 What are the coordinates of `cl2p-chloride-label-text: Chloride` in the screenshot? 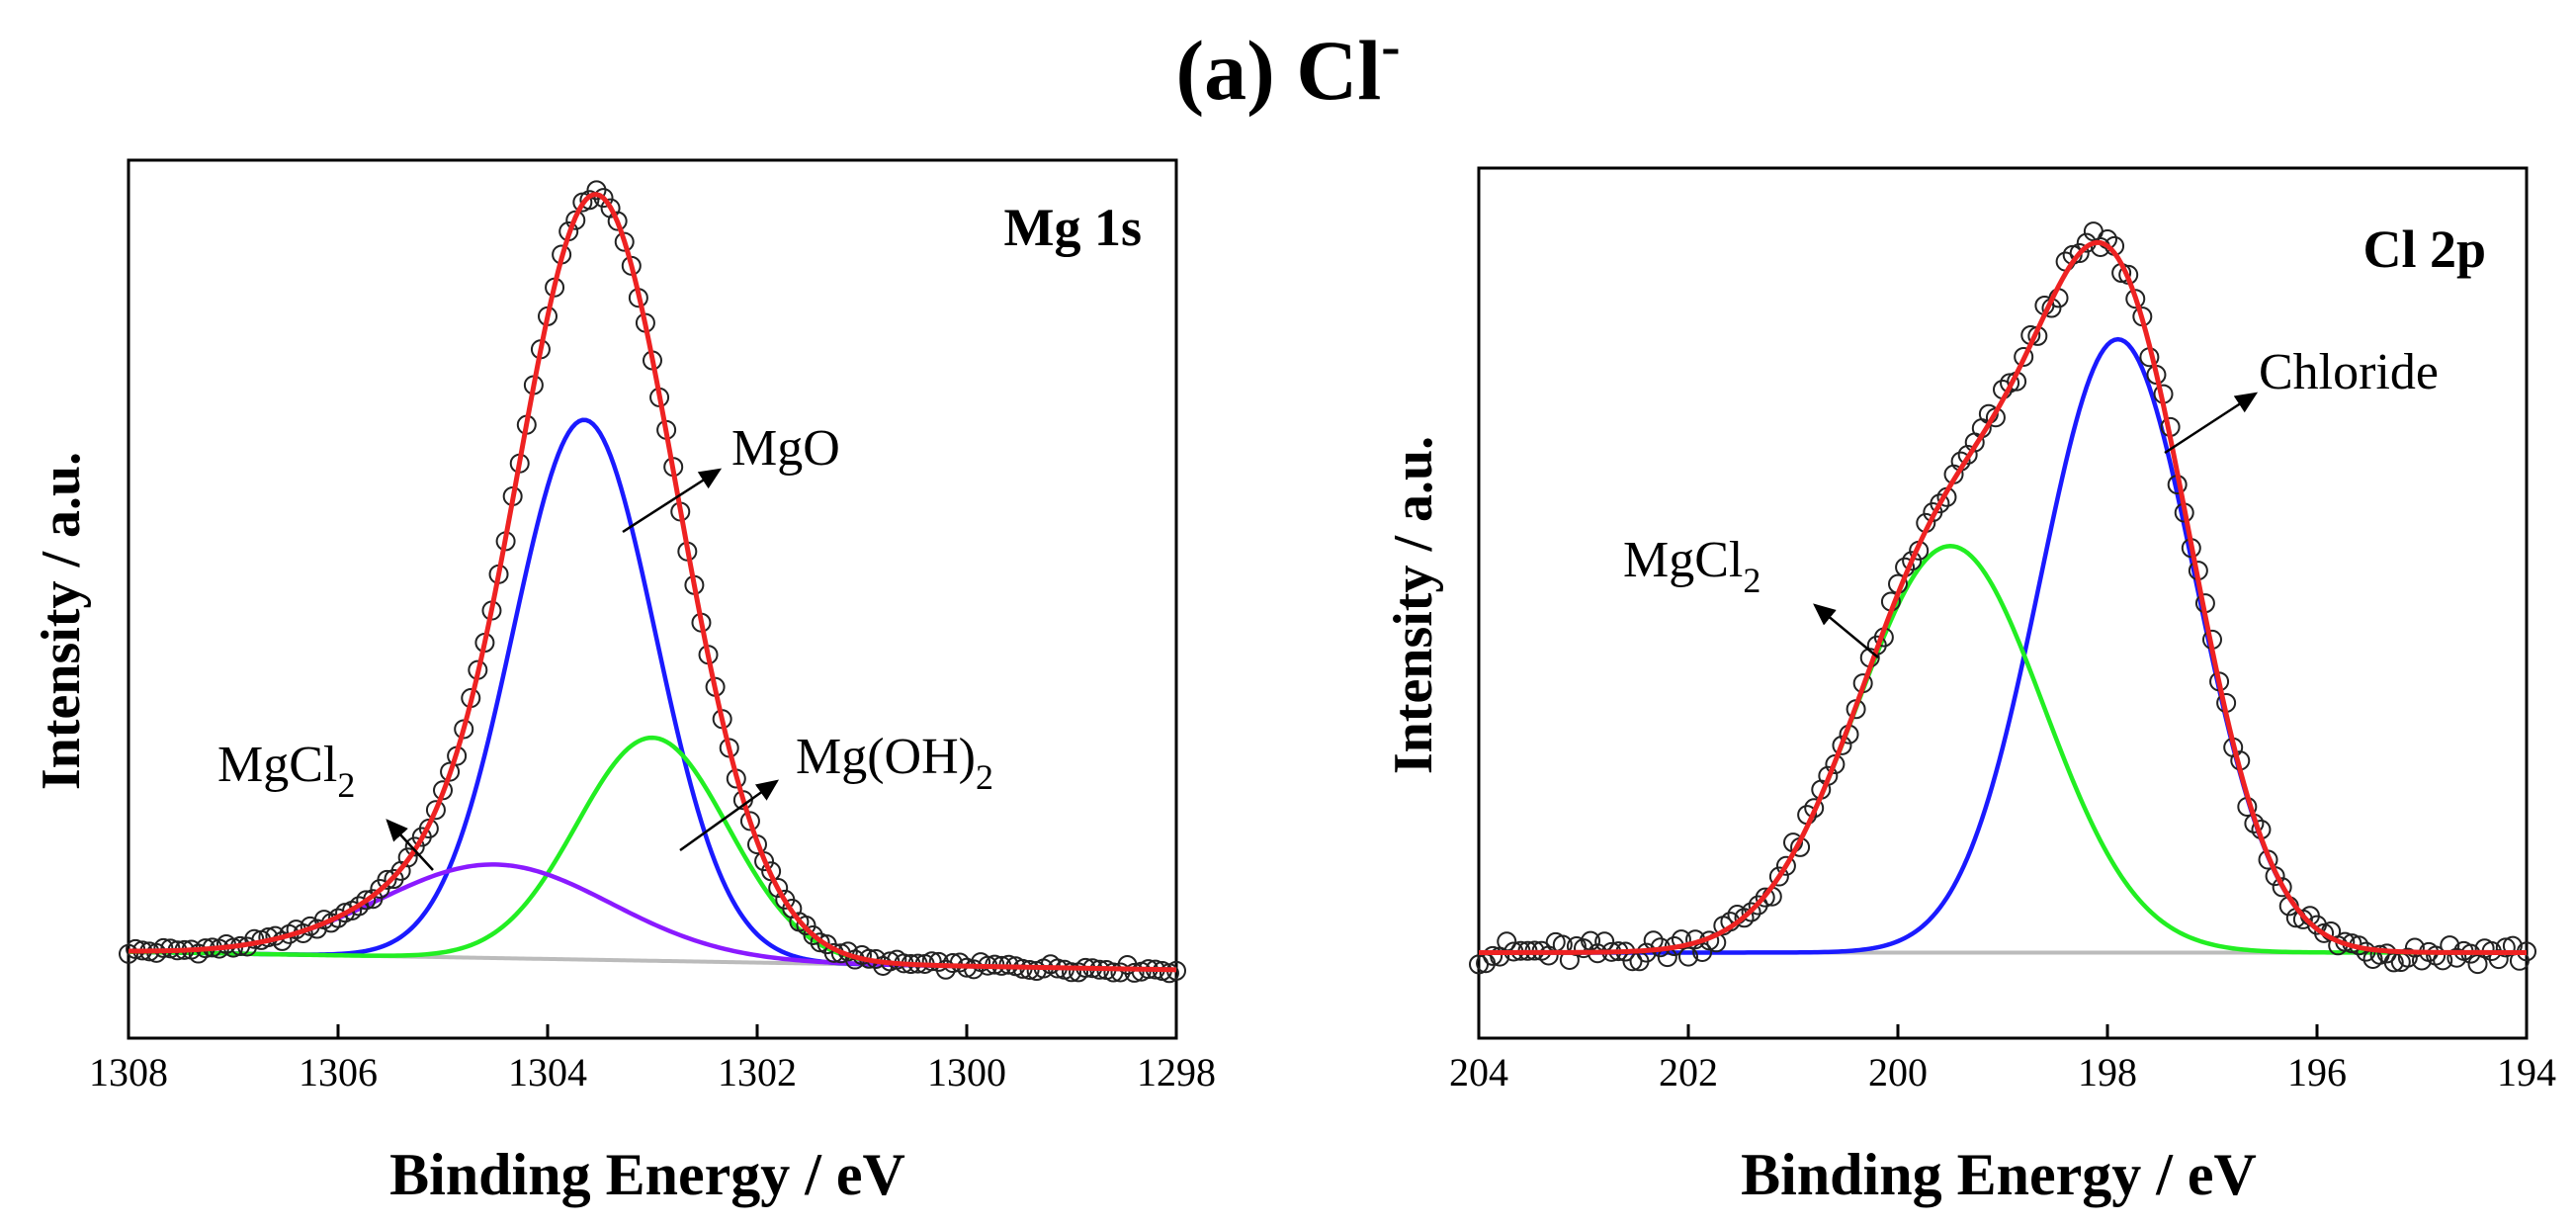 It's located at (2349, 372).